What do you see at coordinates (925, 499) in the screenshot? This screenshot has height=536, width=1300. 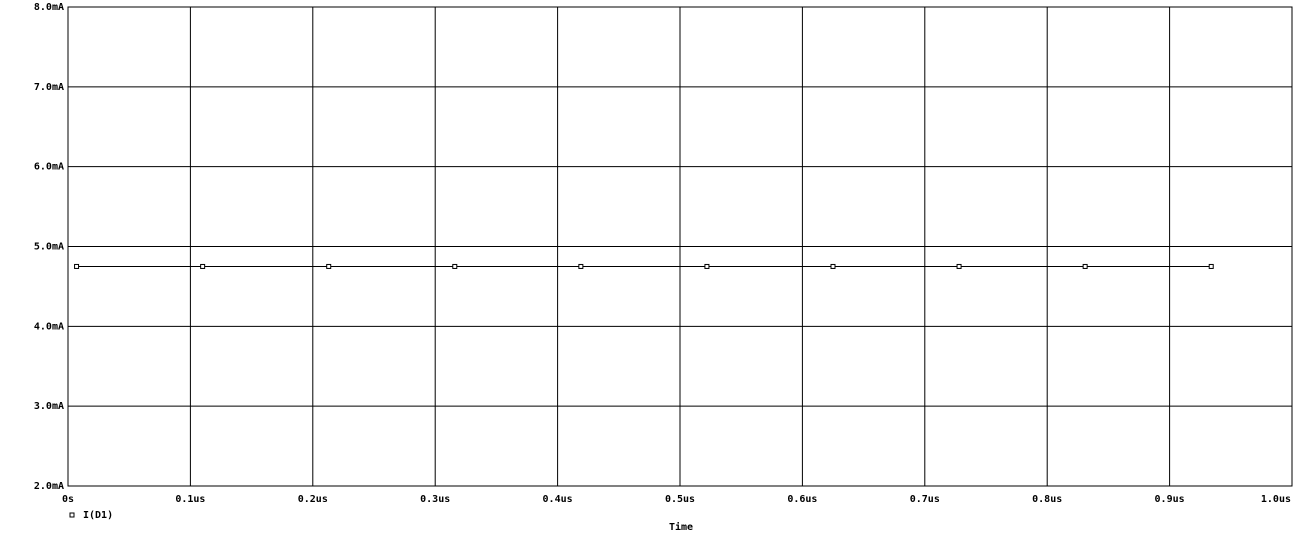 I see `x-tick-label: 0.7us` at bounding box center [925, 499].